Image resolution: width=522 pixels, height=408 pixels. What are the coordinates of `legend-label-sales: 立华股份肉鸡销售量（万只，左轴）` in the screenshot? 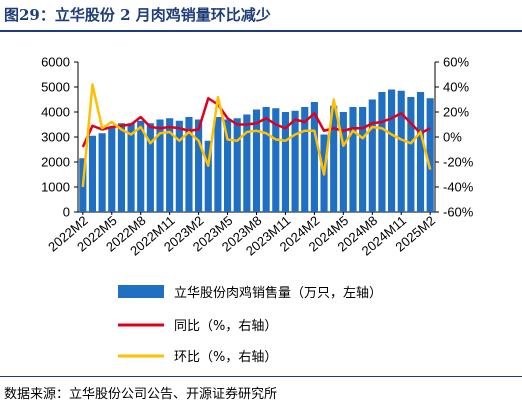 It's located at (278, 293).